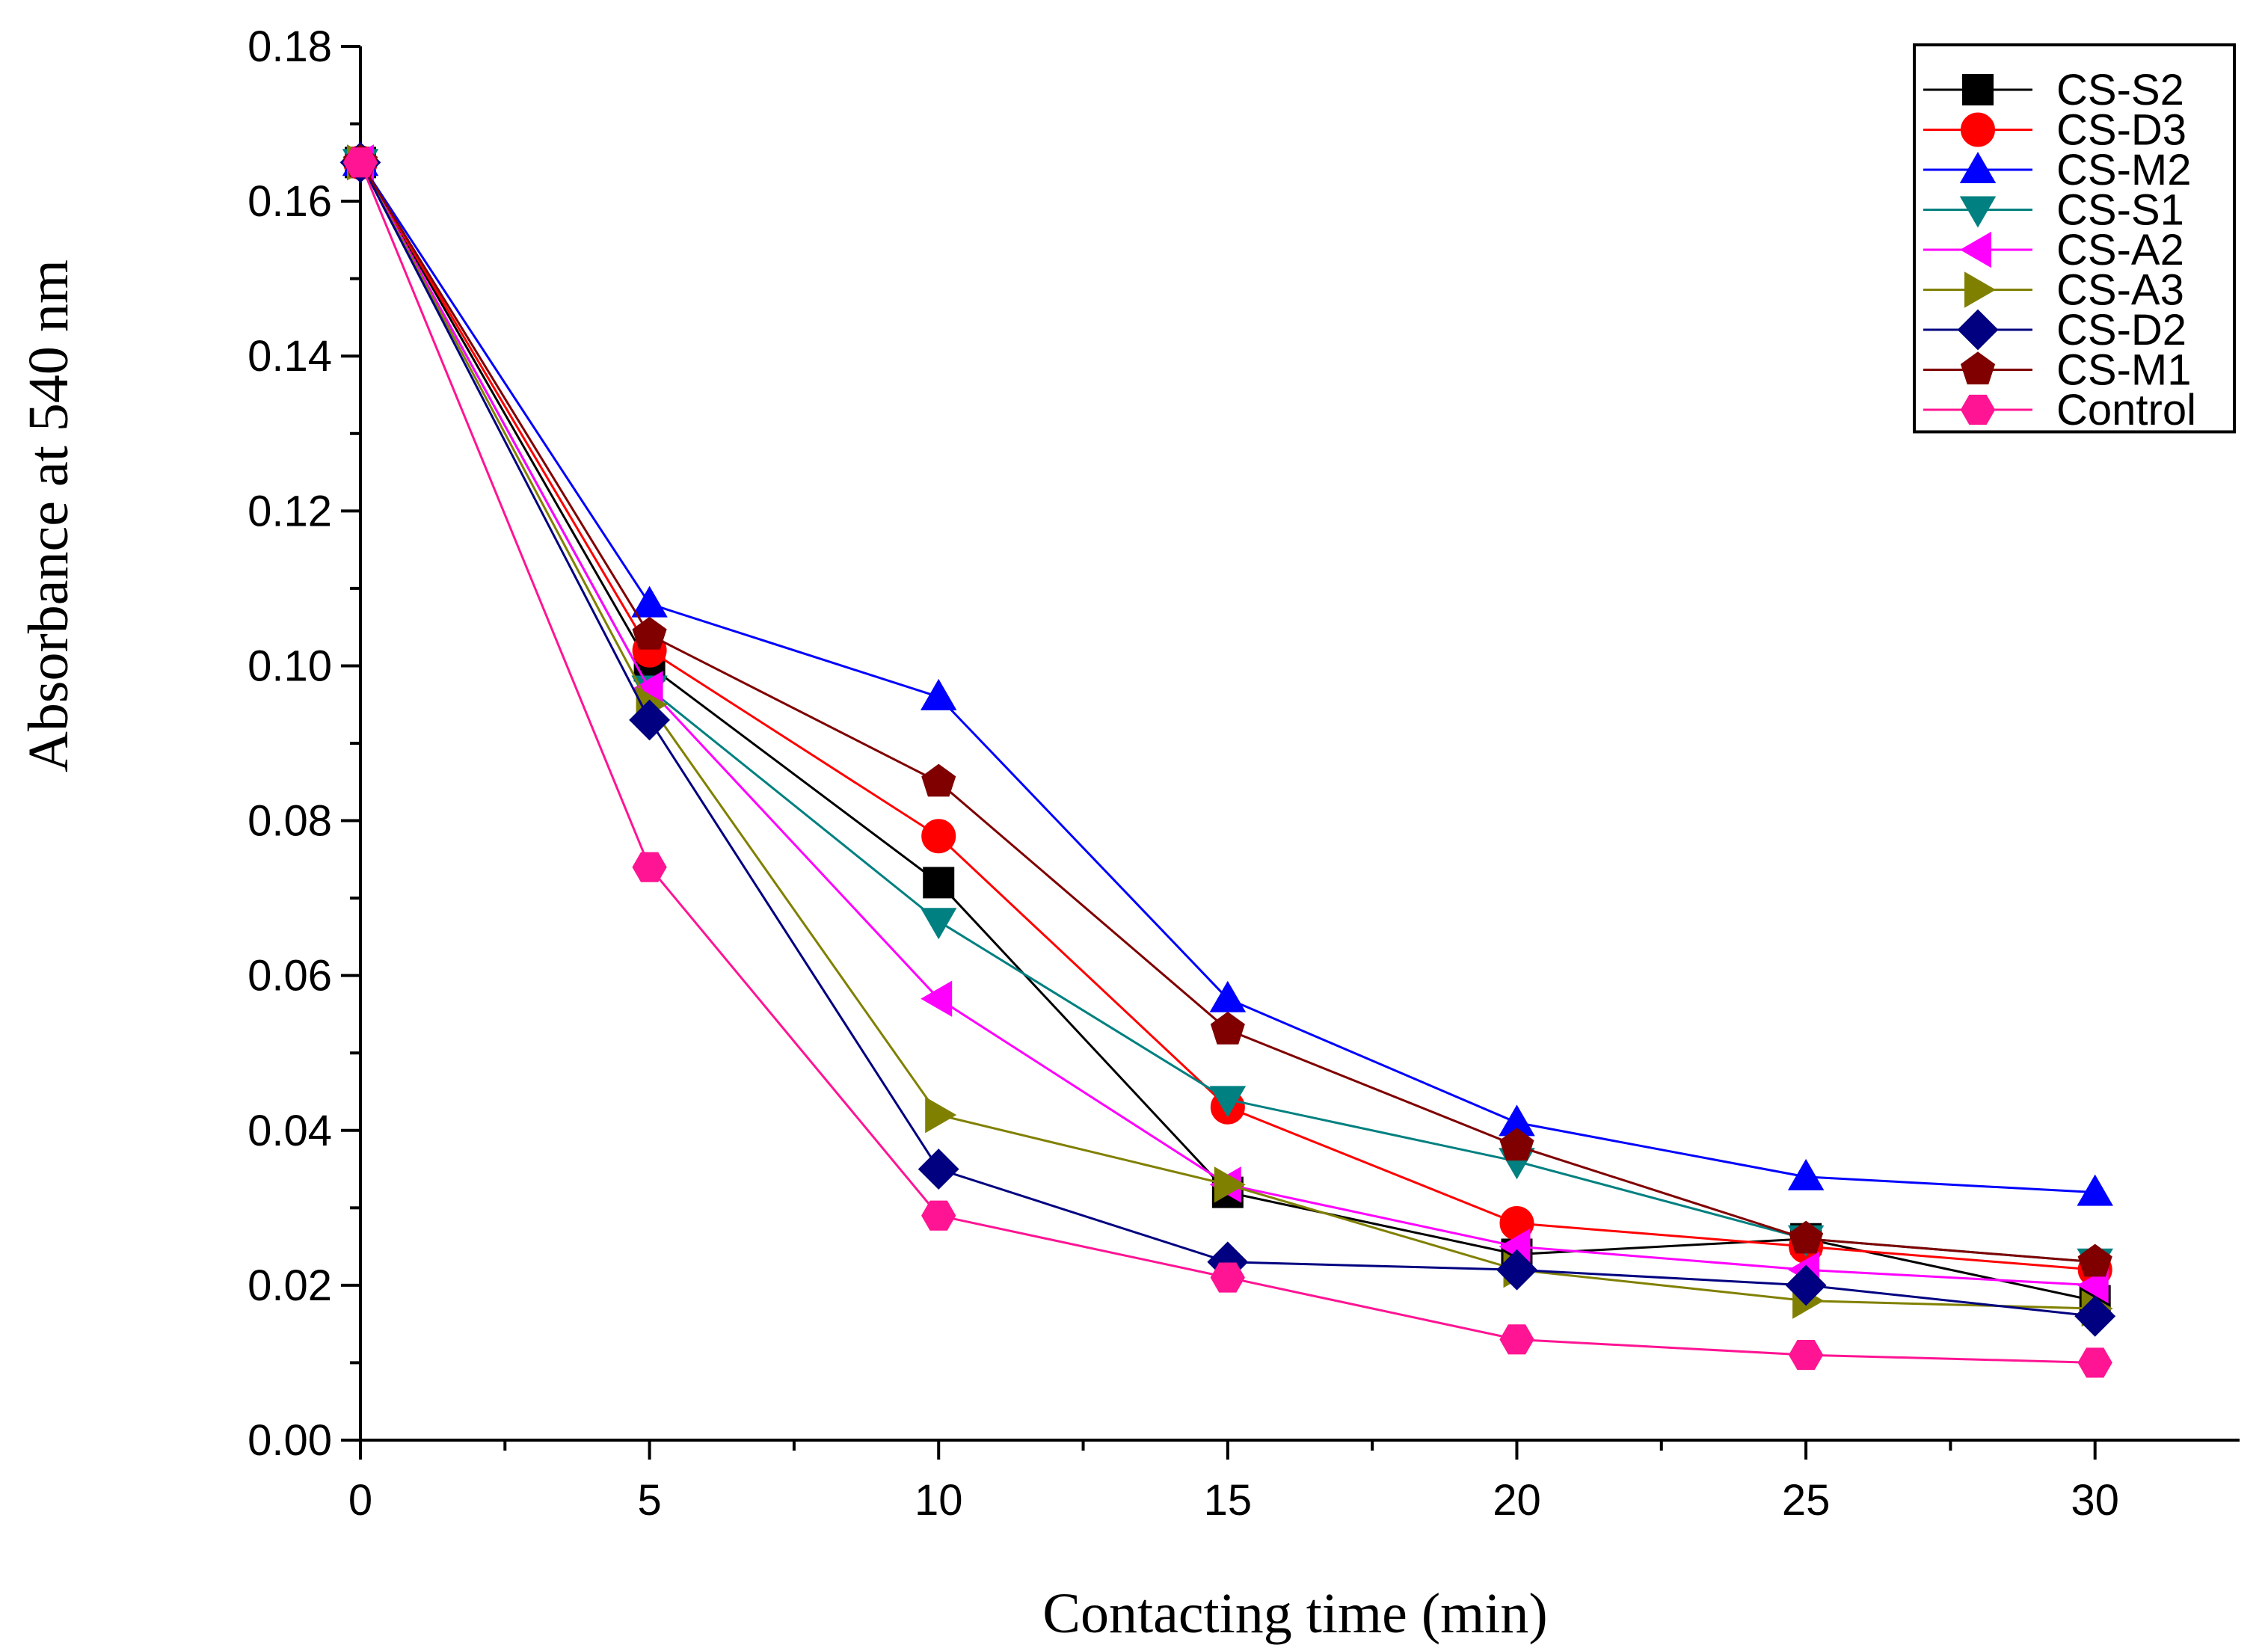 The height and width of the screenshot is (1648, 2268). What do you see at coordinates (2095, 1500) in the screenshot?
I see `x-tick-label: 30` at bounding box center [2095, 1500].